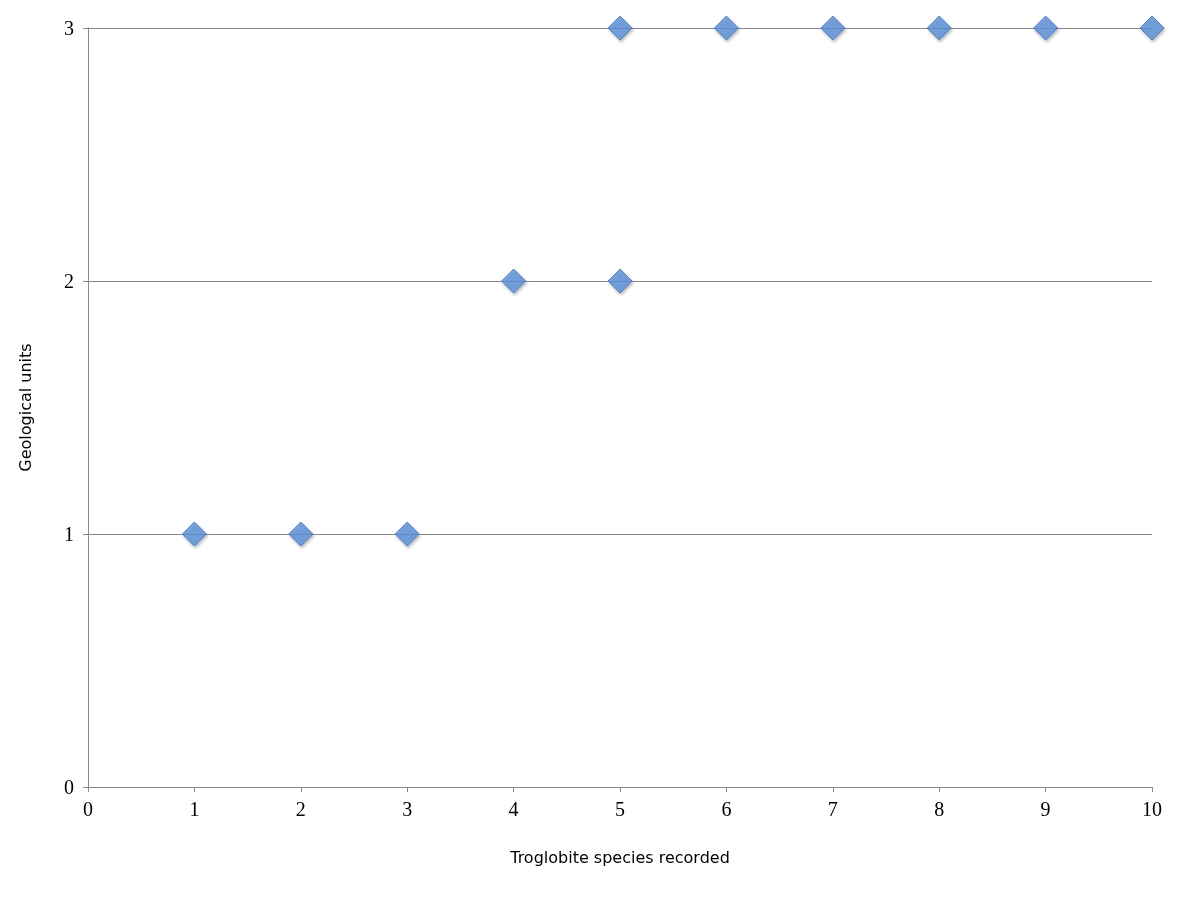 This screenshot has height=905, width=1186. What do you see at coordinates (1045, 809) in the screenshot?
I see `x-tick-label: 9` at bounding box center [1045, 809].